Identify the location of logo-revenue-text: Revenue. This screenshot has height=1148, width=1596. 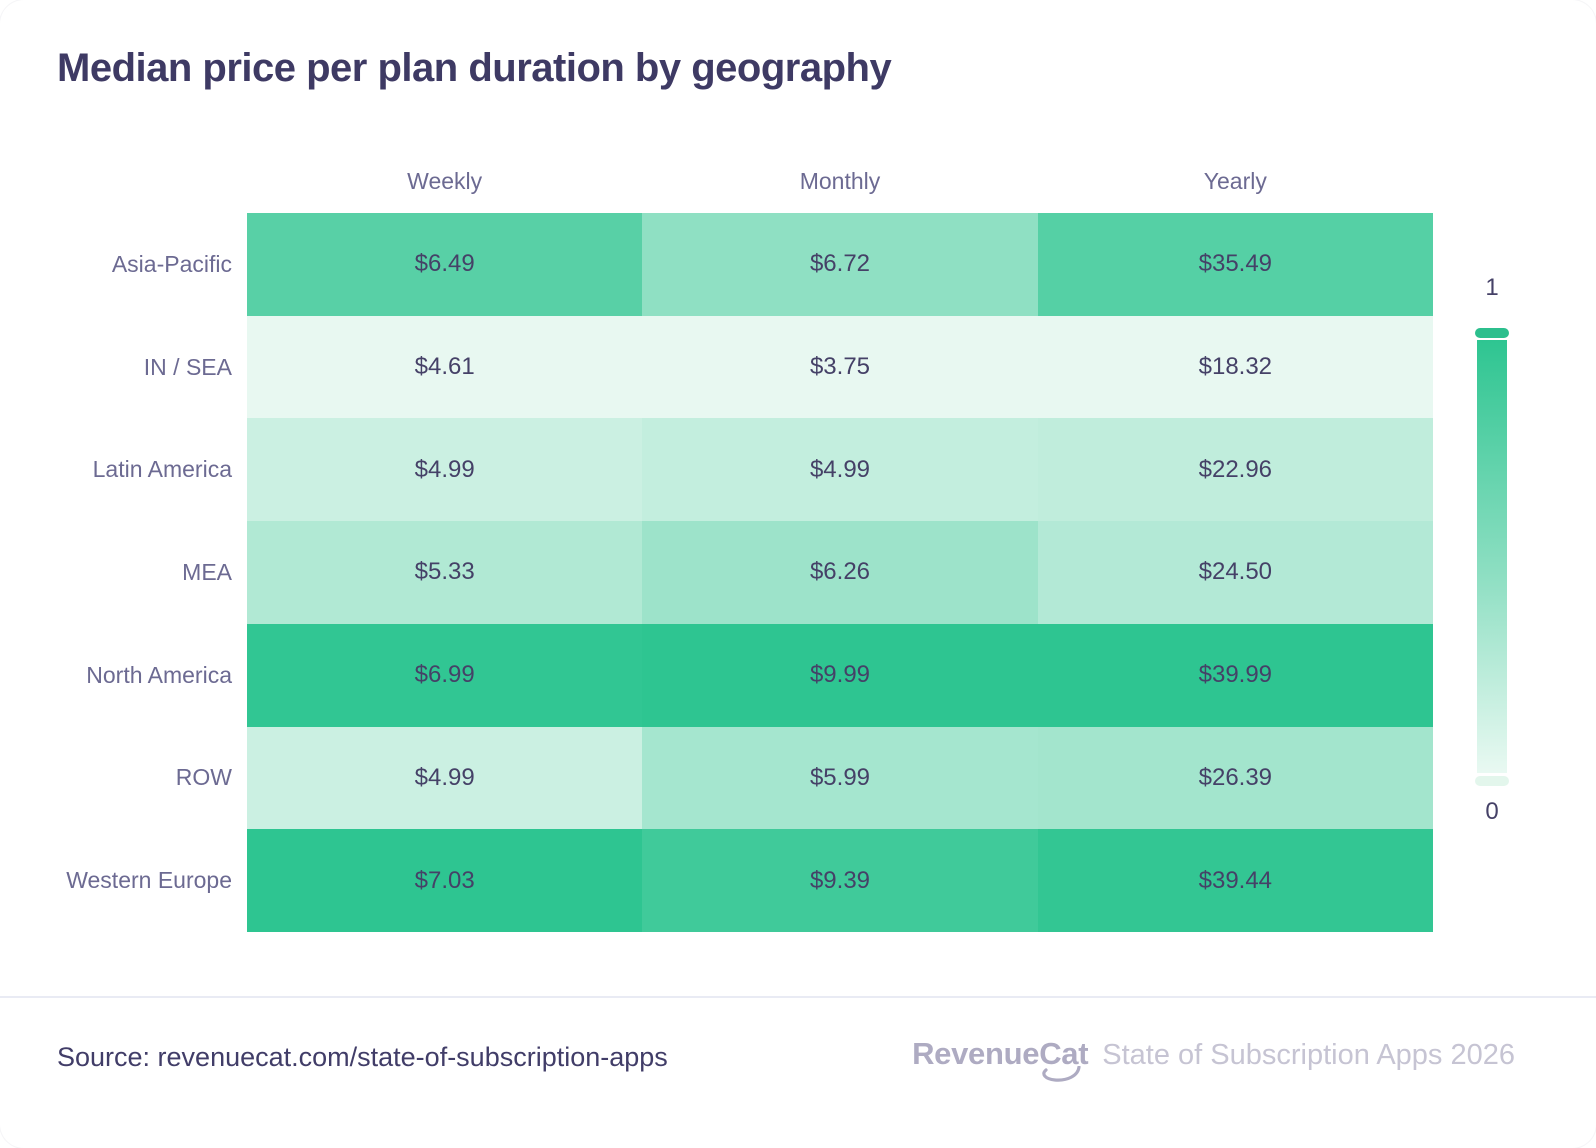
(976, 1053).